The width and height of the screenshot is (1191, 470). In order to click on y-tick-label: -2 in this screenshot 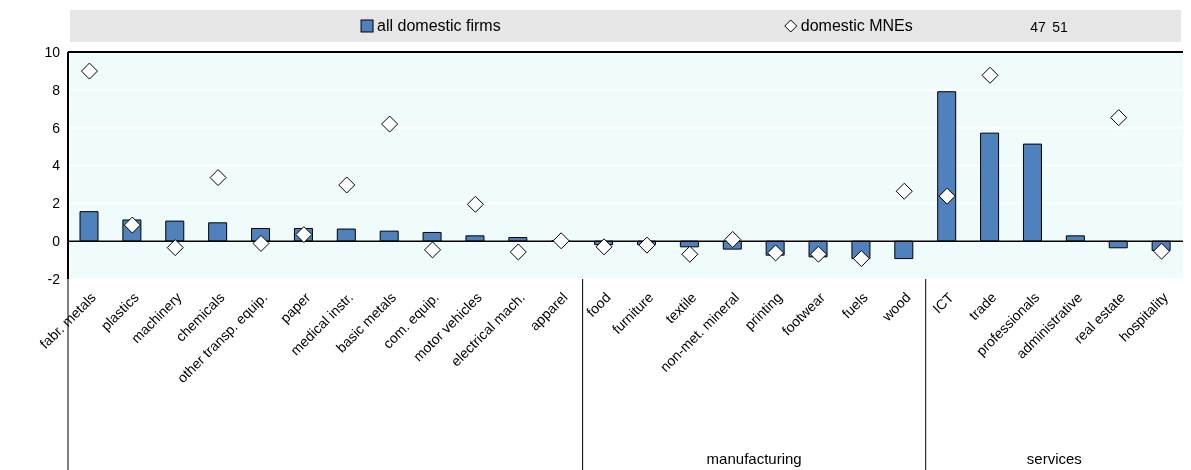, I will do `click(54, 278)`.